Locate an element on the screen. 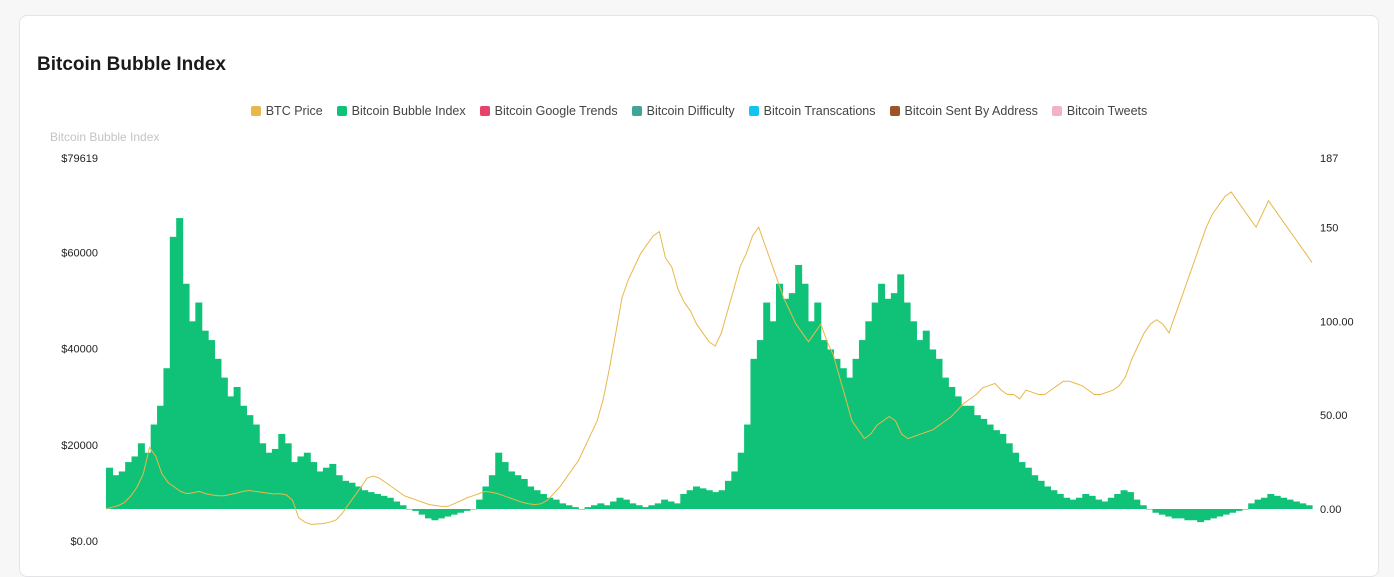 The image size is (1394, 577). right-tick-label: 187 is located at coordinates (1329, 159).